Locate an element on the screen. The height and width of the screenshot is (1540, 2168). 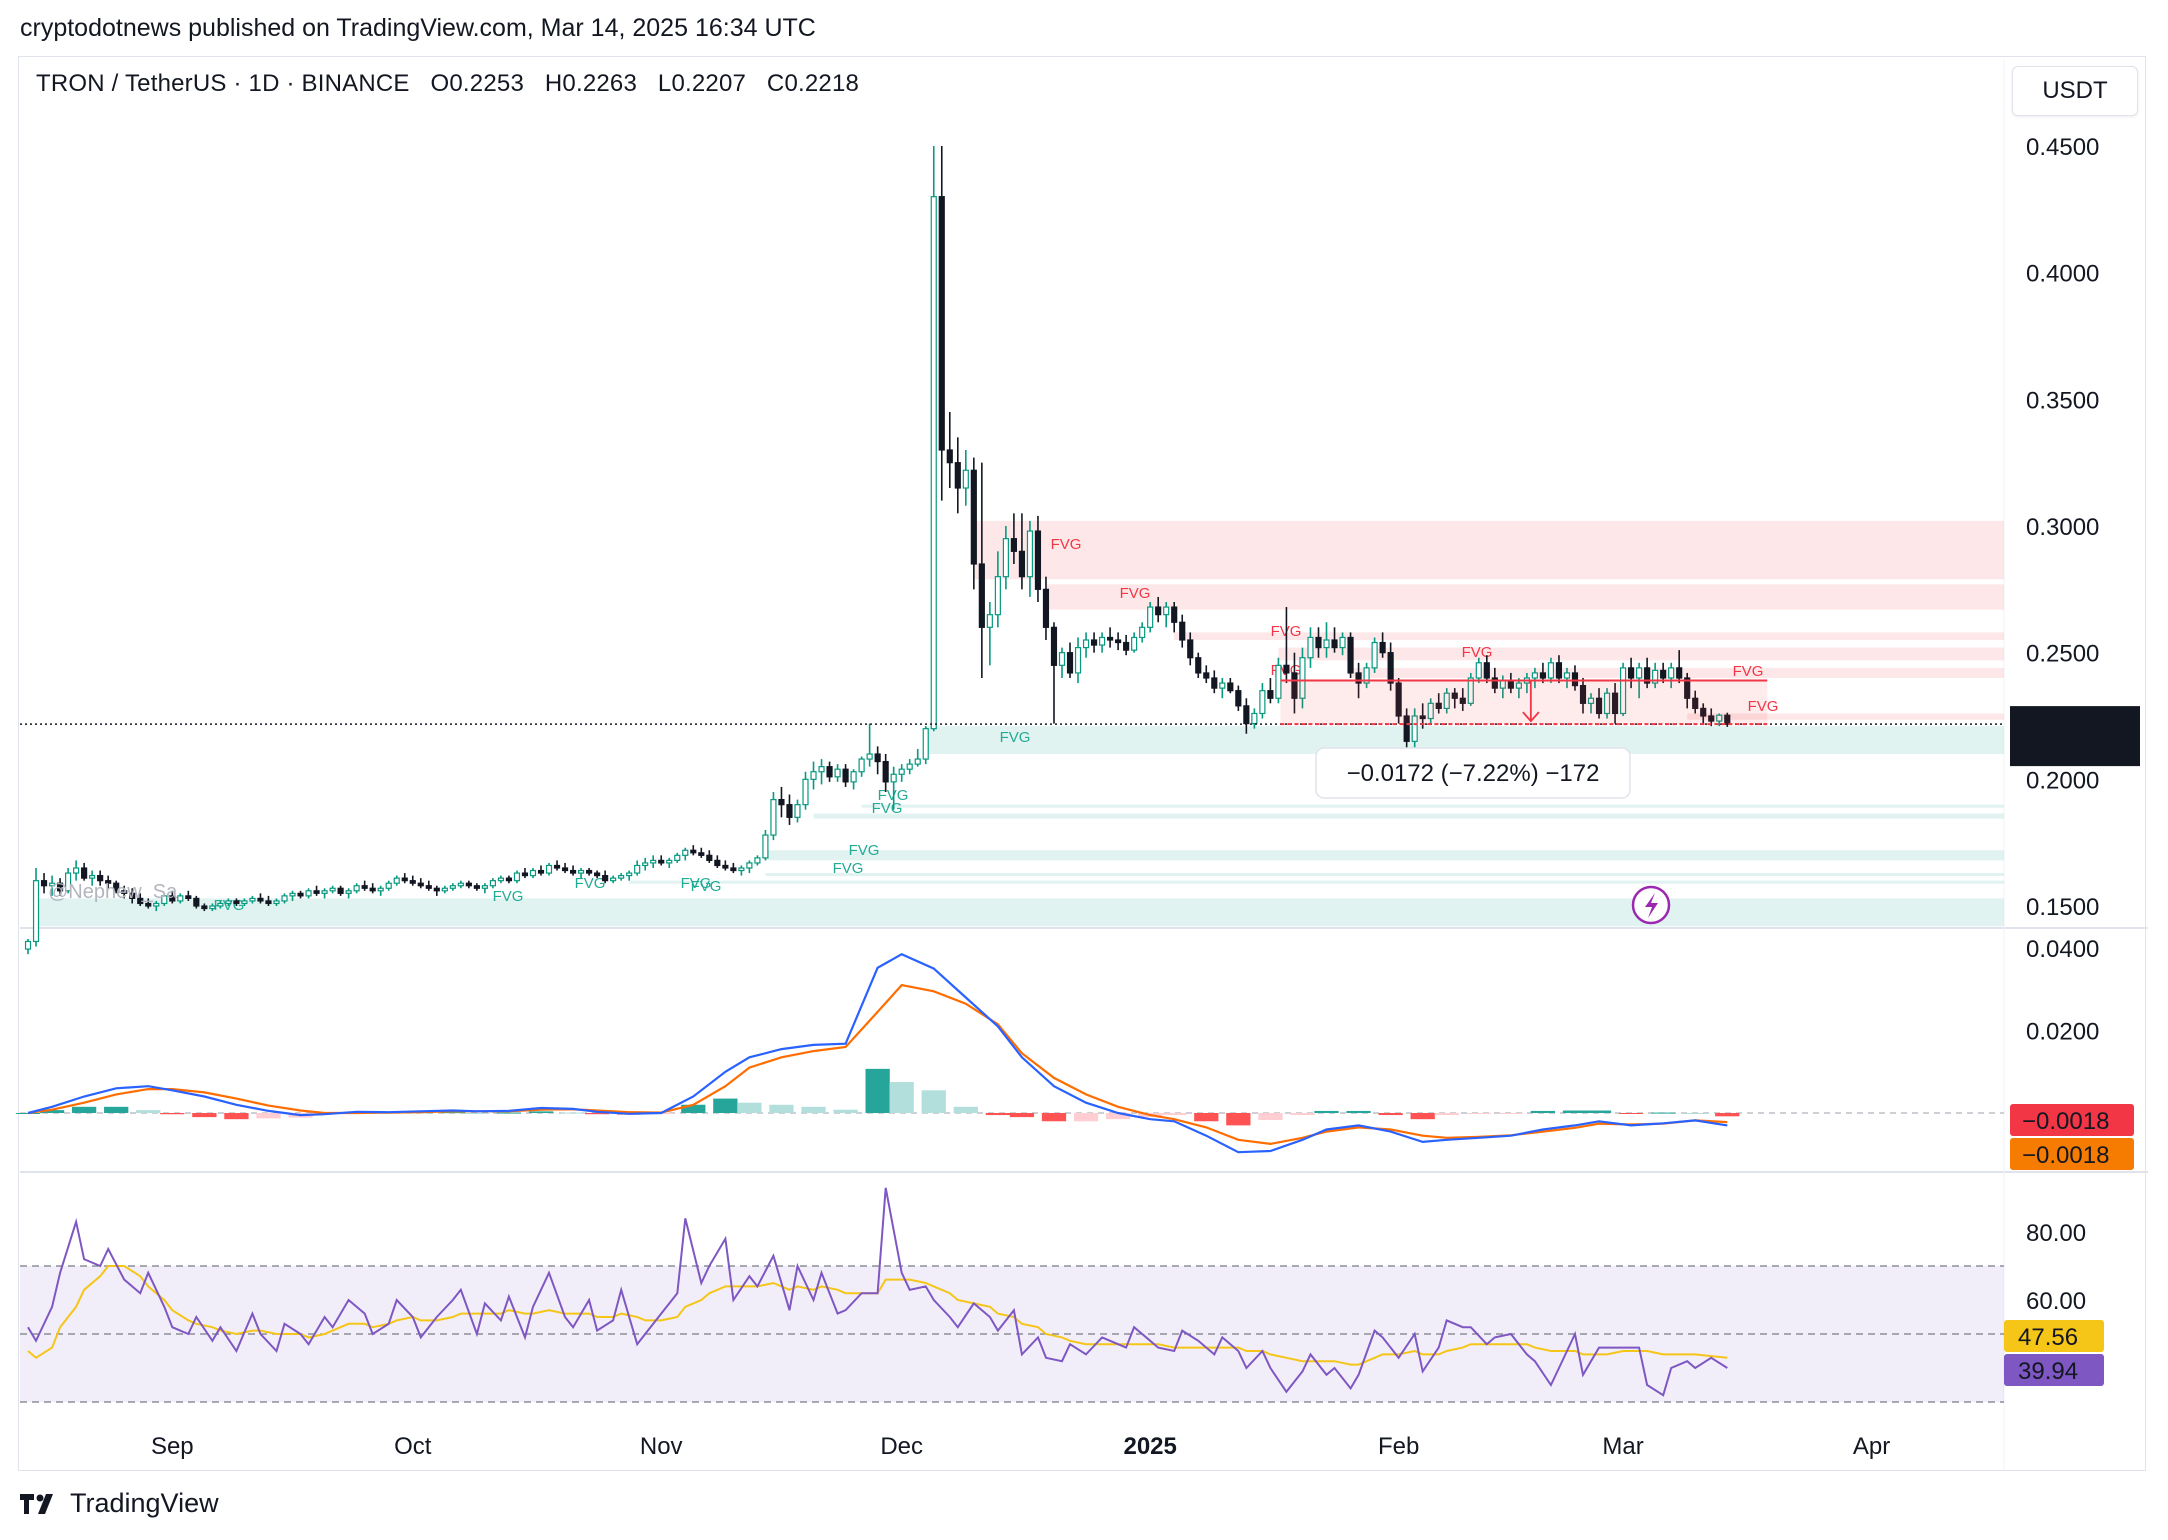
macd-signal-line is located at coordinates (877, 1064).